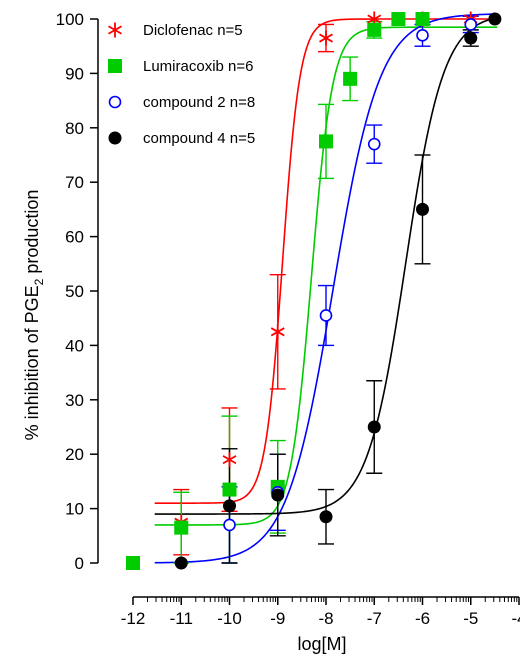 The width and height of the screenshot is (520, 656). What do you see at coordinates (198, 66) in the screenshot?
I see `legend-label-1: Lumiracoxib n=6` at bounding box center [198, 66].